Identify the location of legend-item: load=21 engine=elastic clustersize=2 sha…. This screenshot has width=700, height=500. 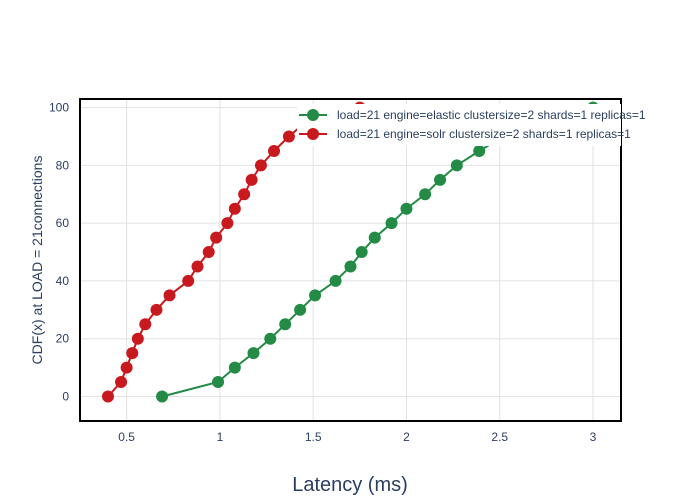
(472, 115).